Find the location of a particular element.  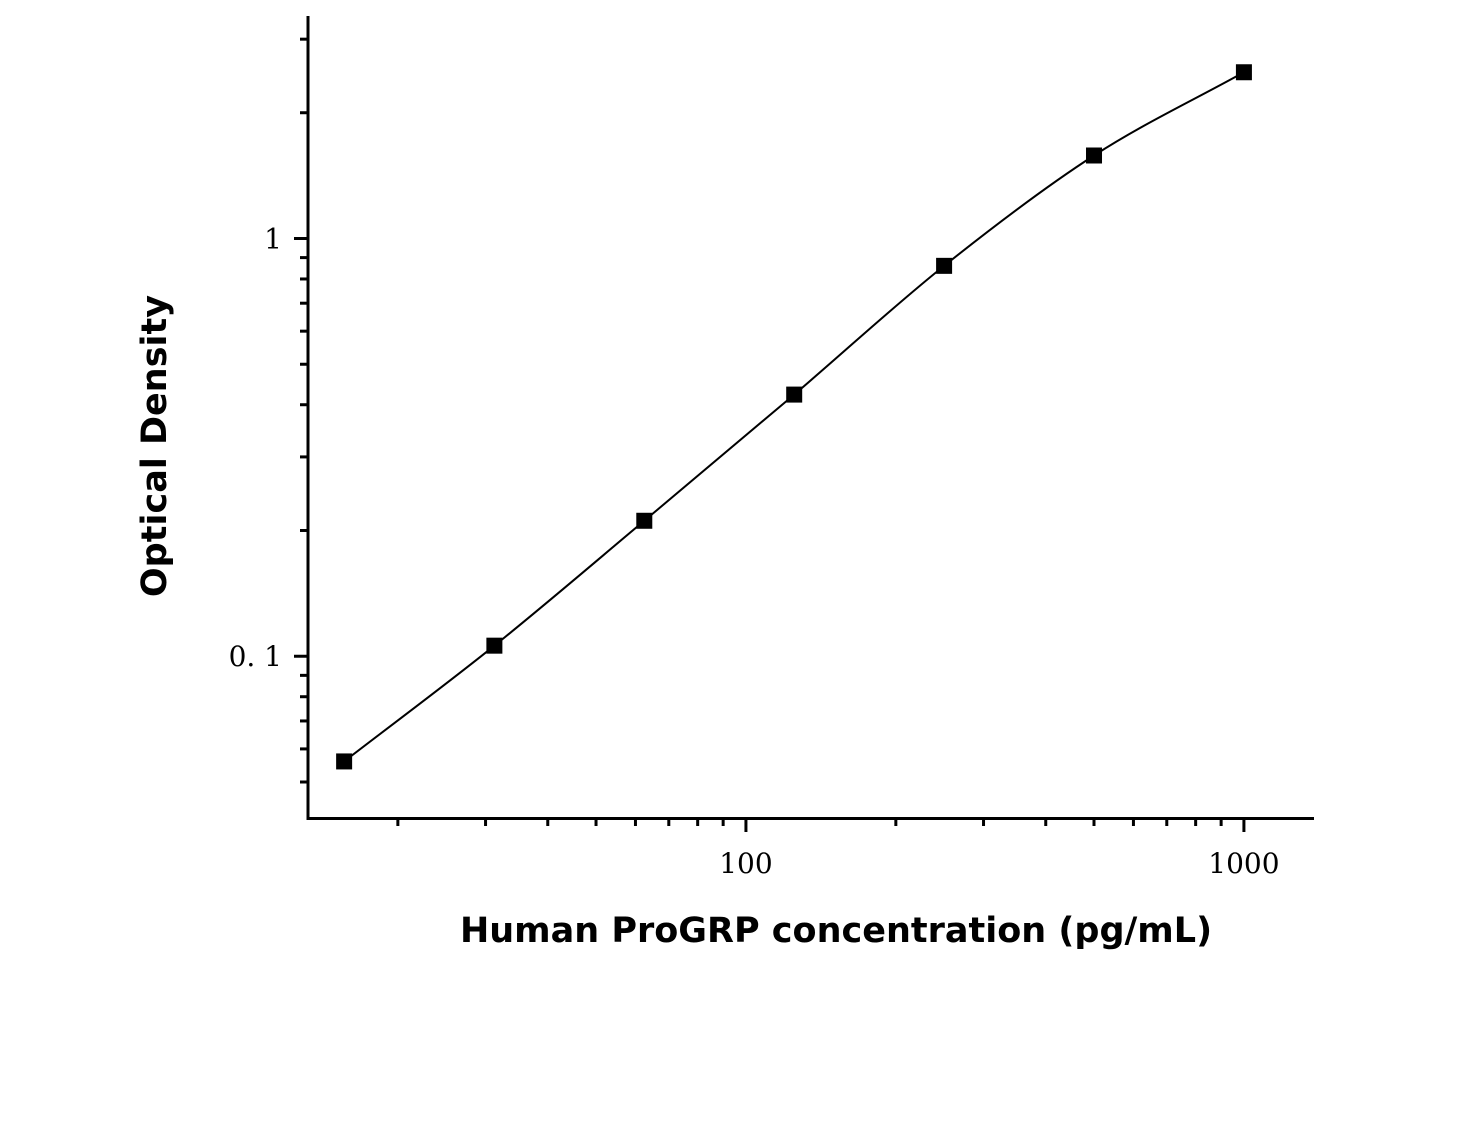

y-tick-label: 1 is located at coordinates (273, 238).